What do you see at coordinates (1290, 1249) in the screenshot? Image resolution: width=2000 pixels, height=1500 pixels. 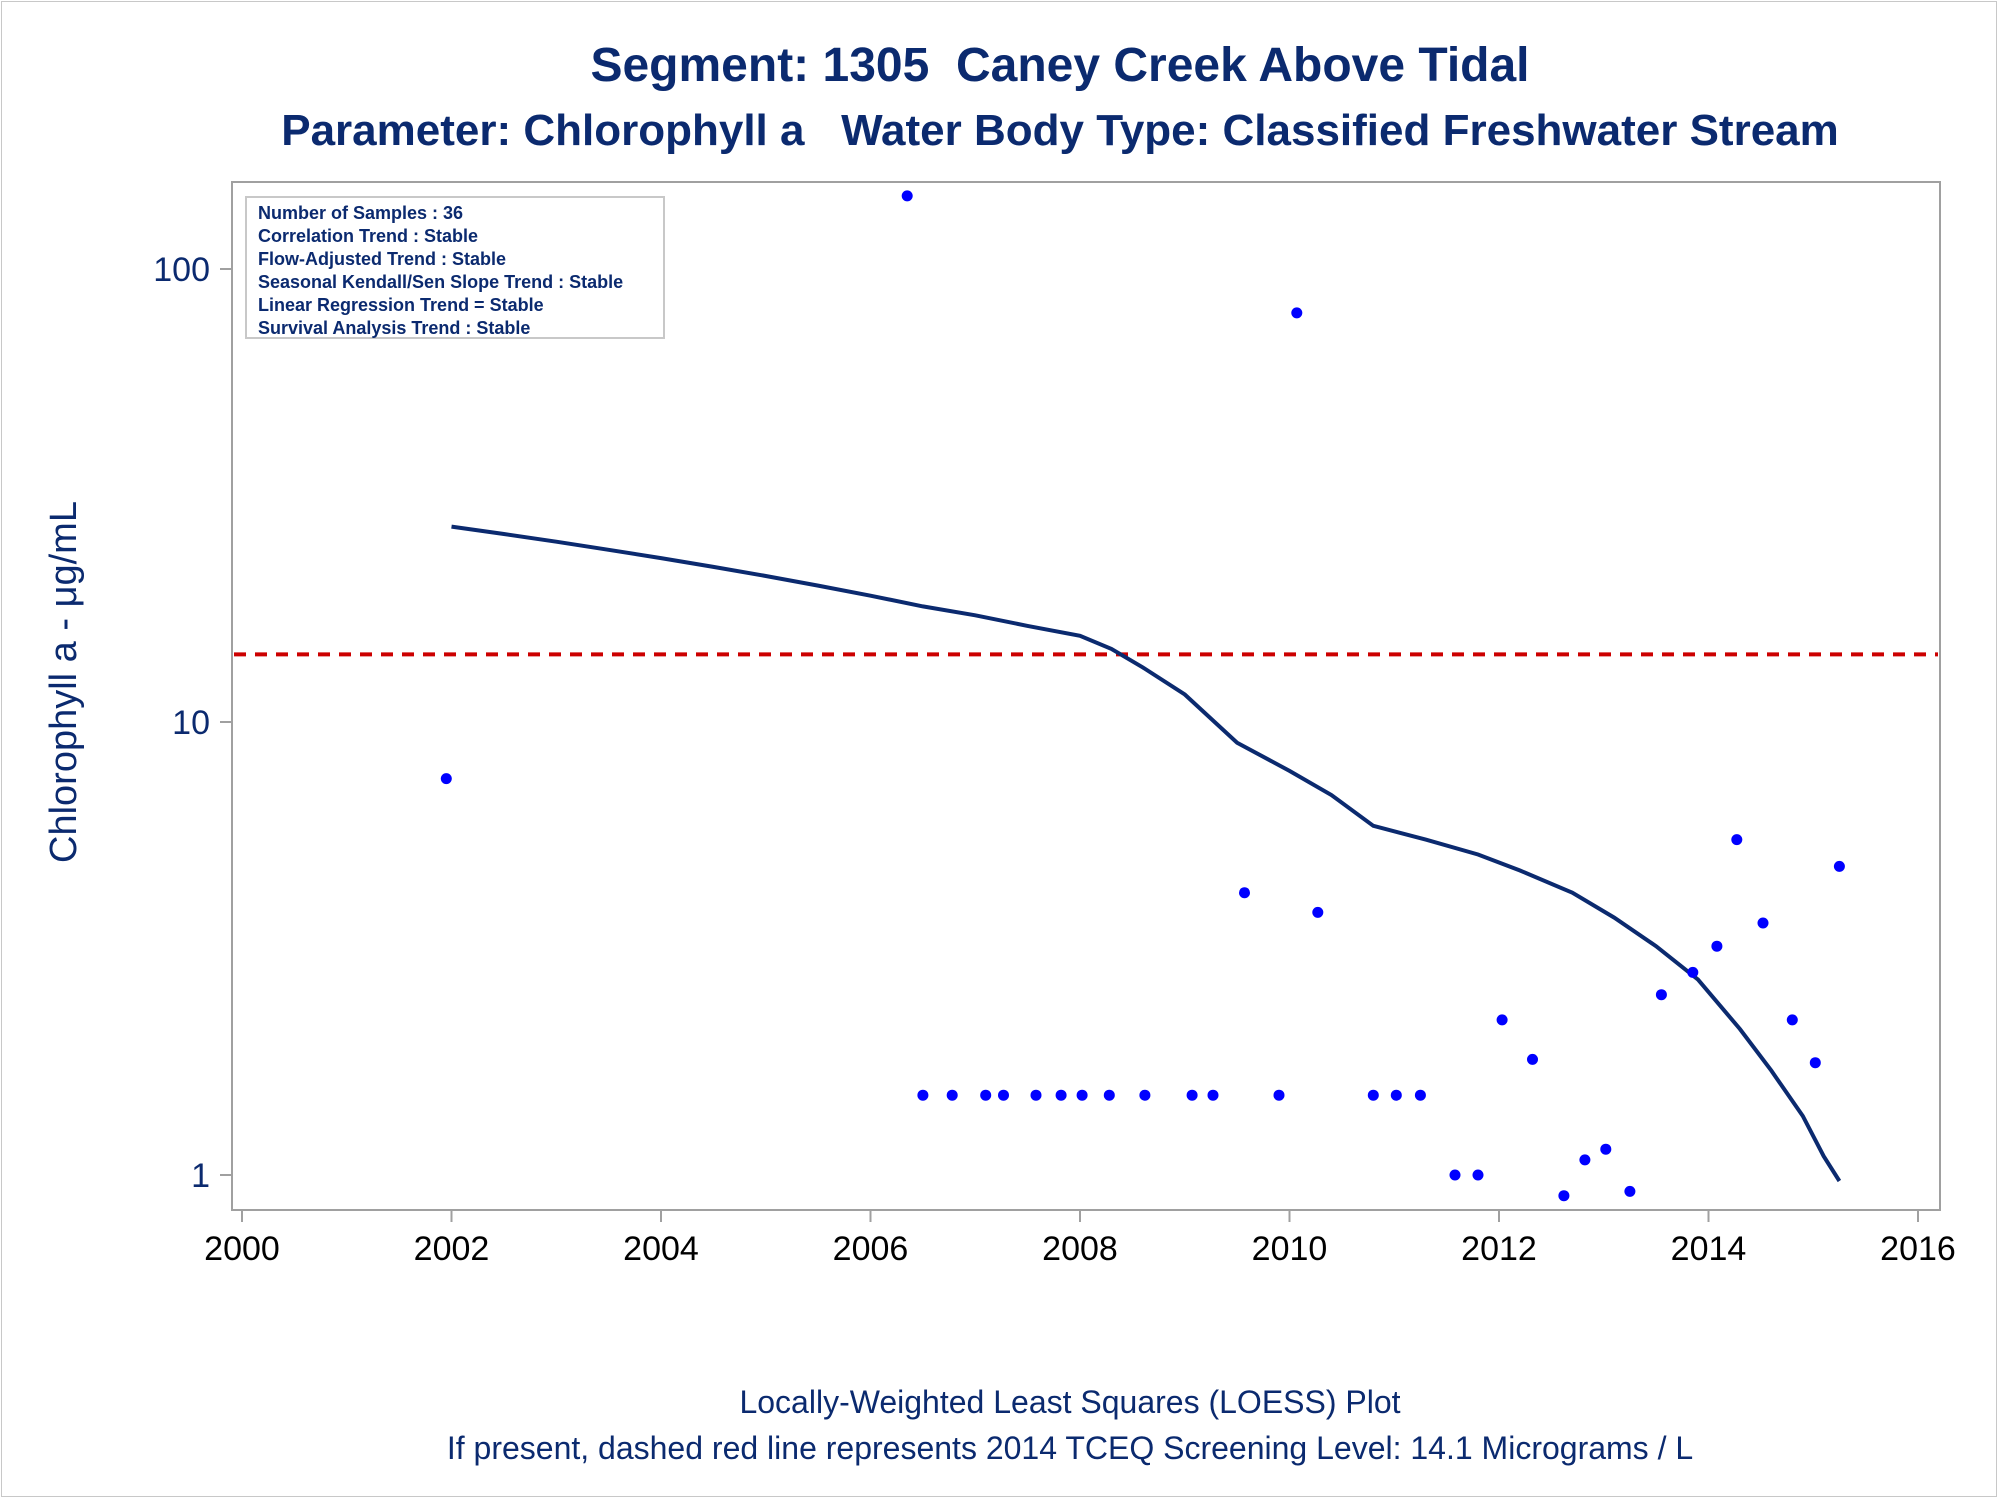 I see `x-tick-label: 2010` at bounding box center [1290, 1249].